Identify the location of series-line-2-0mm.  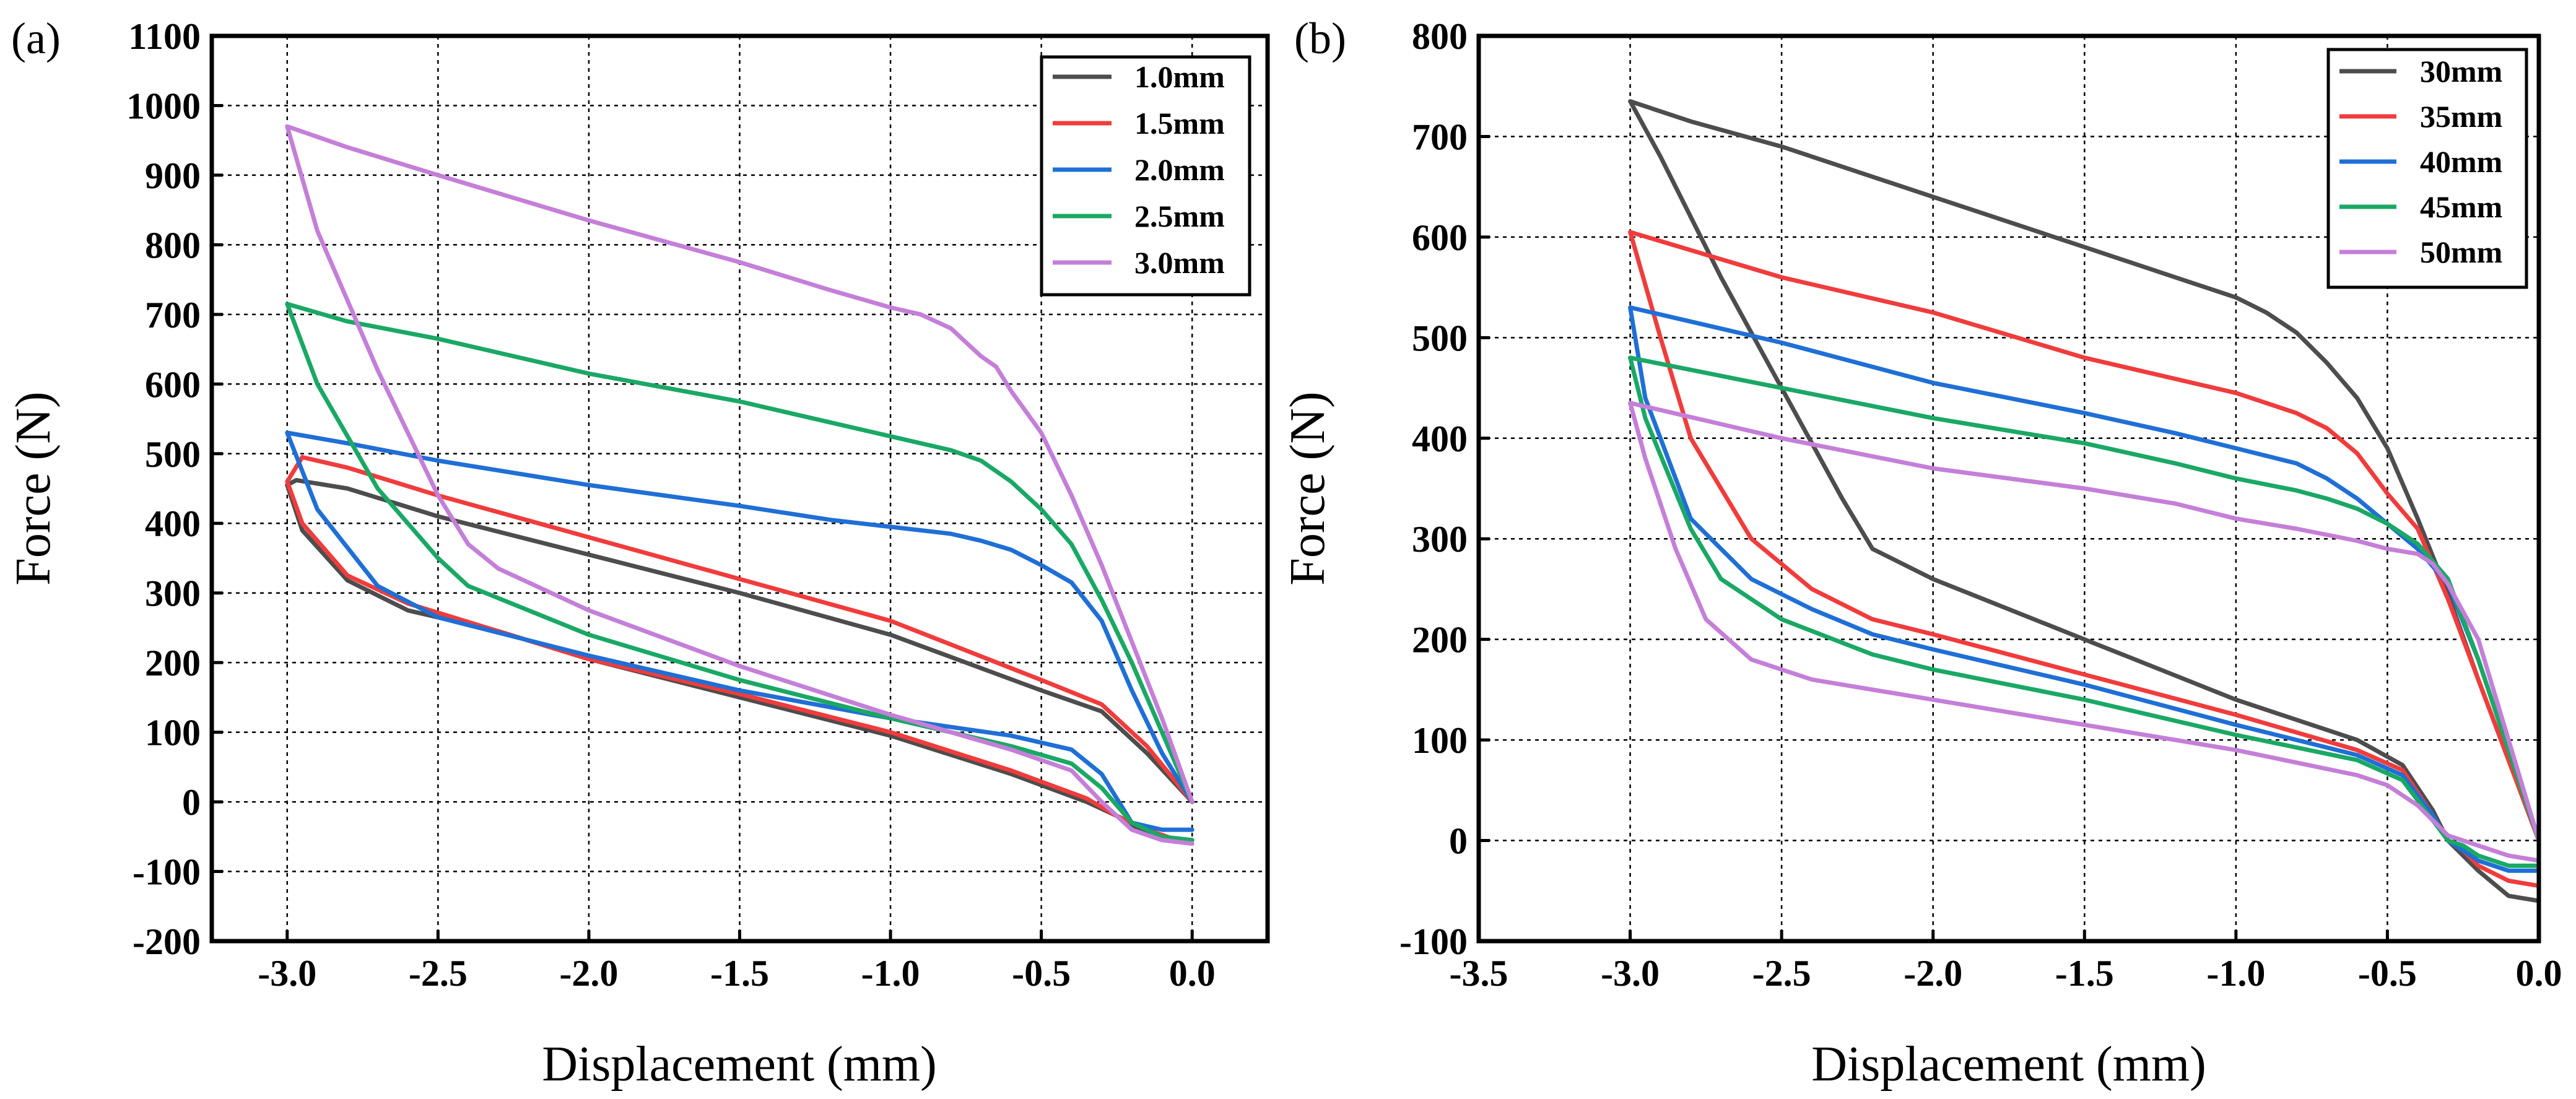
(739, 631).